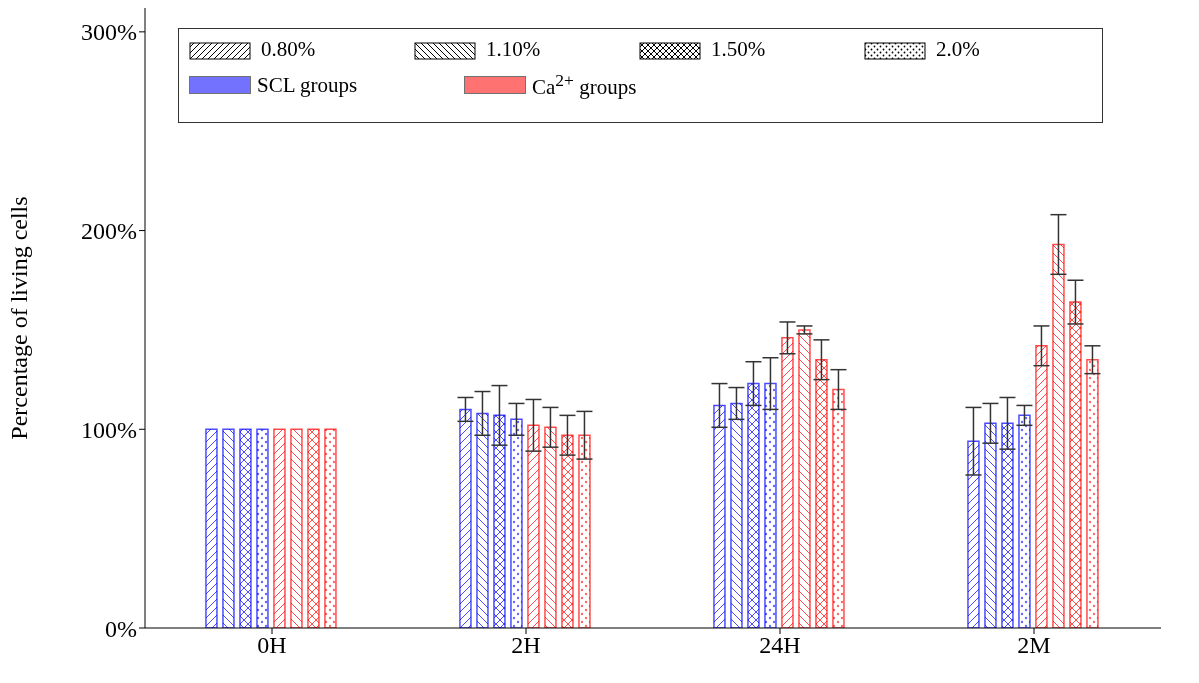  I want to click on annotation: SCL groups, so click(307, 85).